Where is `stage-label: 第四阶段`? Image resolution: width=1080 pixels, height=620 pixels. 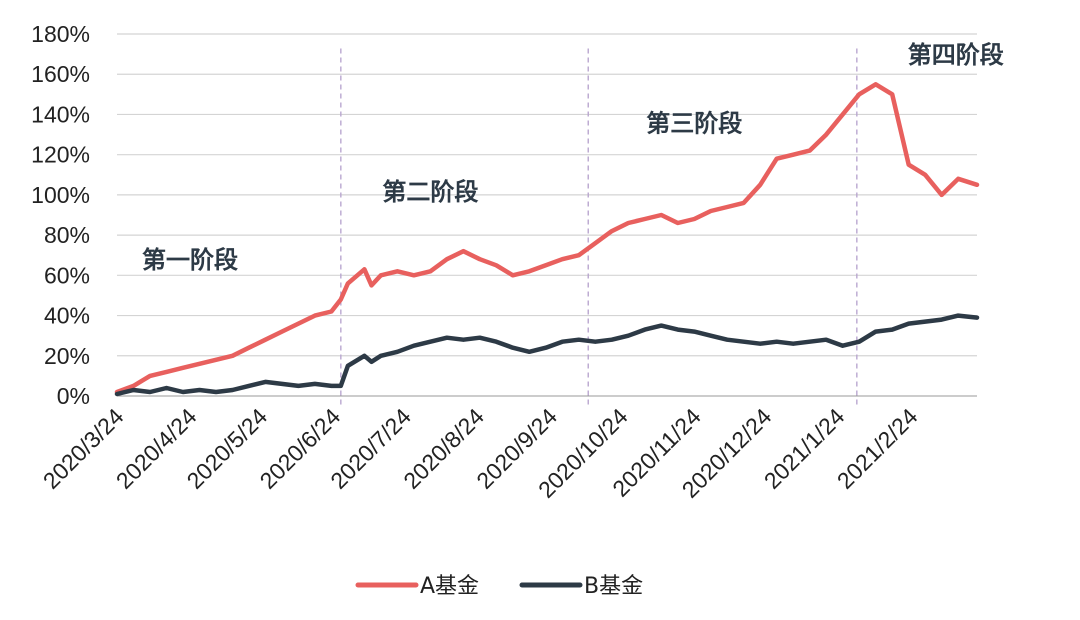 stage-label: 第四阶段 is located at coordinates (956, 55).